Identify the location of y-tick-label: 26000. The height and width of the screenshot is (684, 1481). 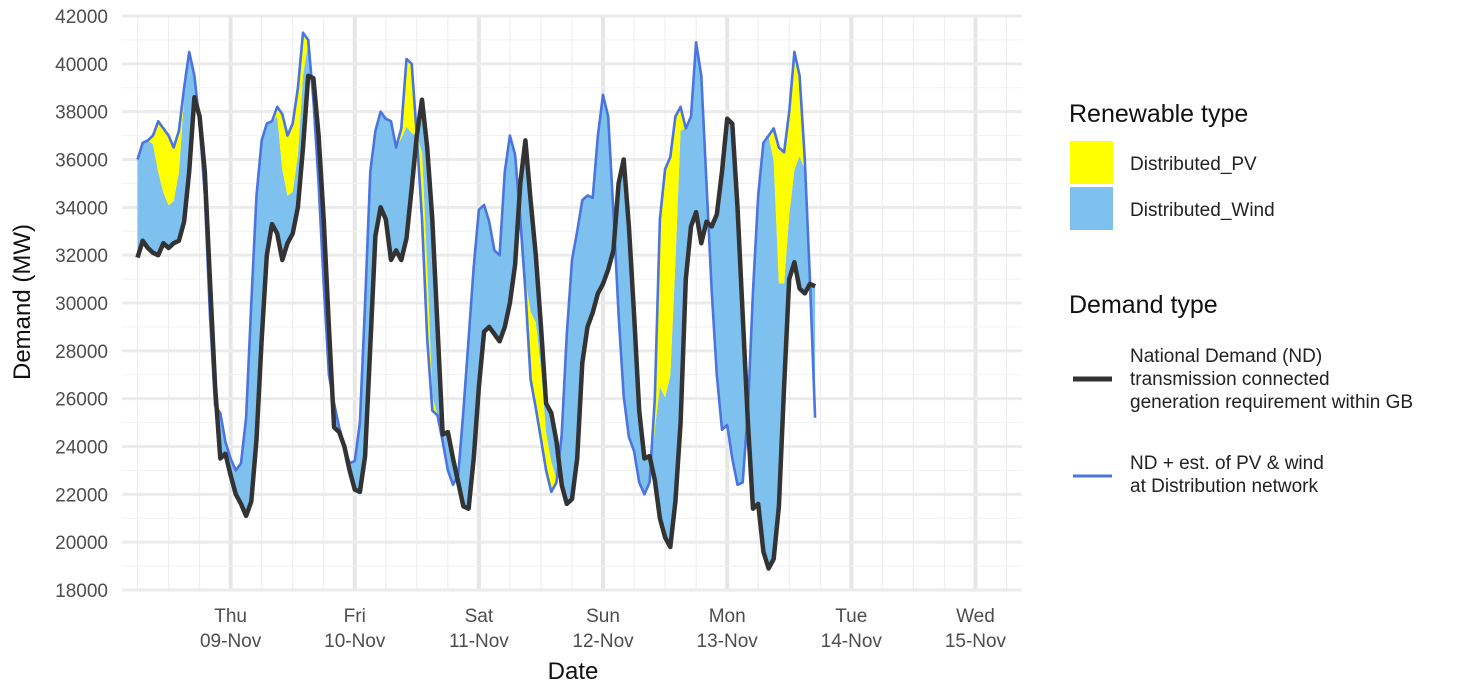
(81, 400).